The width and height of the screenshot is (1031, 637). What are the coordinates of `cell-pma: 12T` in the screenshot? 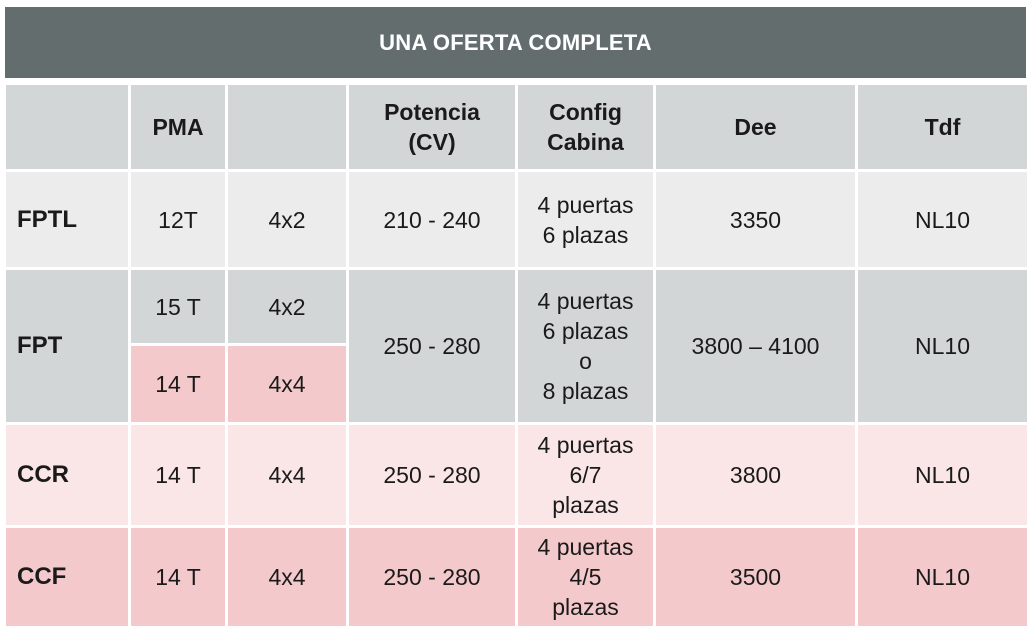 It's located at (178, 219).